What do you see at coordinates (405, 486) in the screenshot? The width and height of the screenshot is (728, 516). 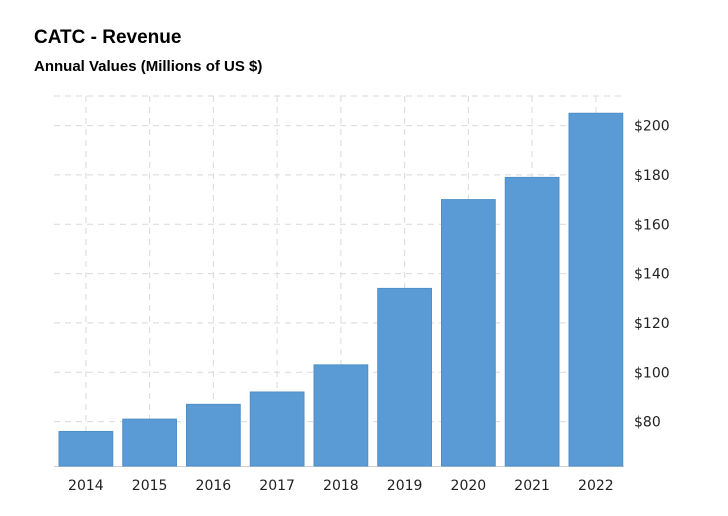 I see `x-tick-label: 2019` at bounding box center [405, 486].